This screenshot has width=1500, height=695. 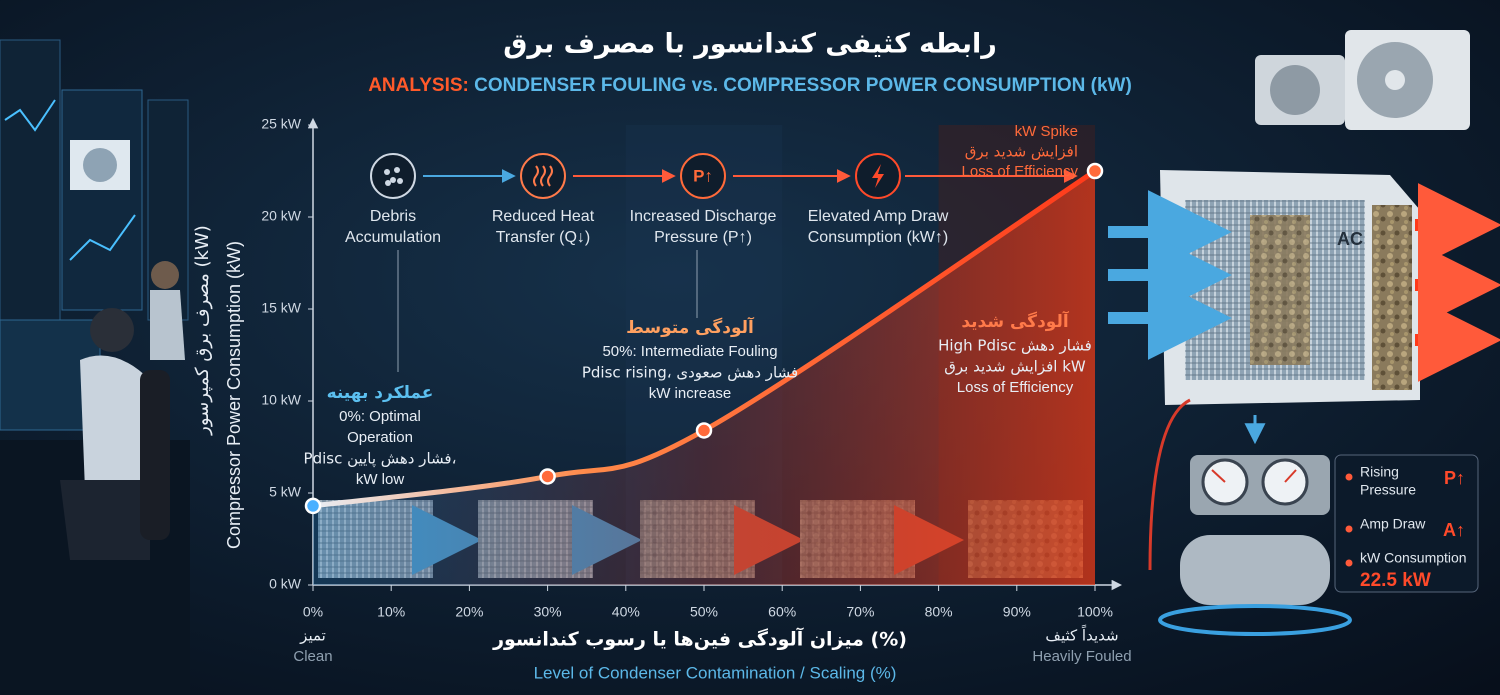 I want to click on x-tick-label: 0%, so click(x=313, y=612).